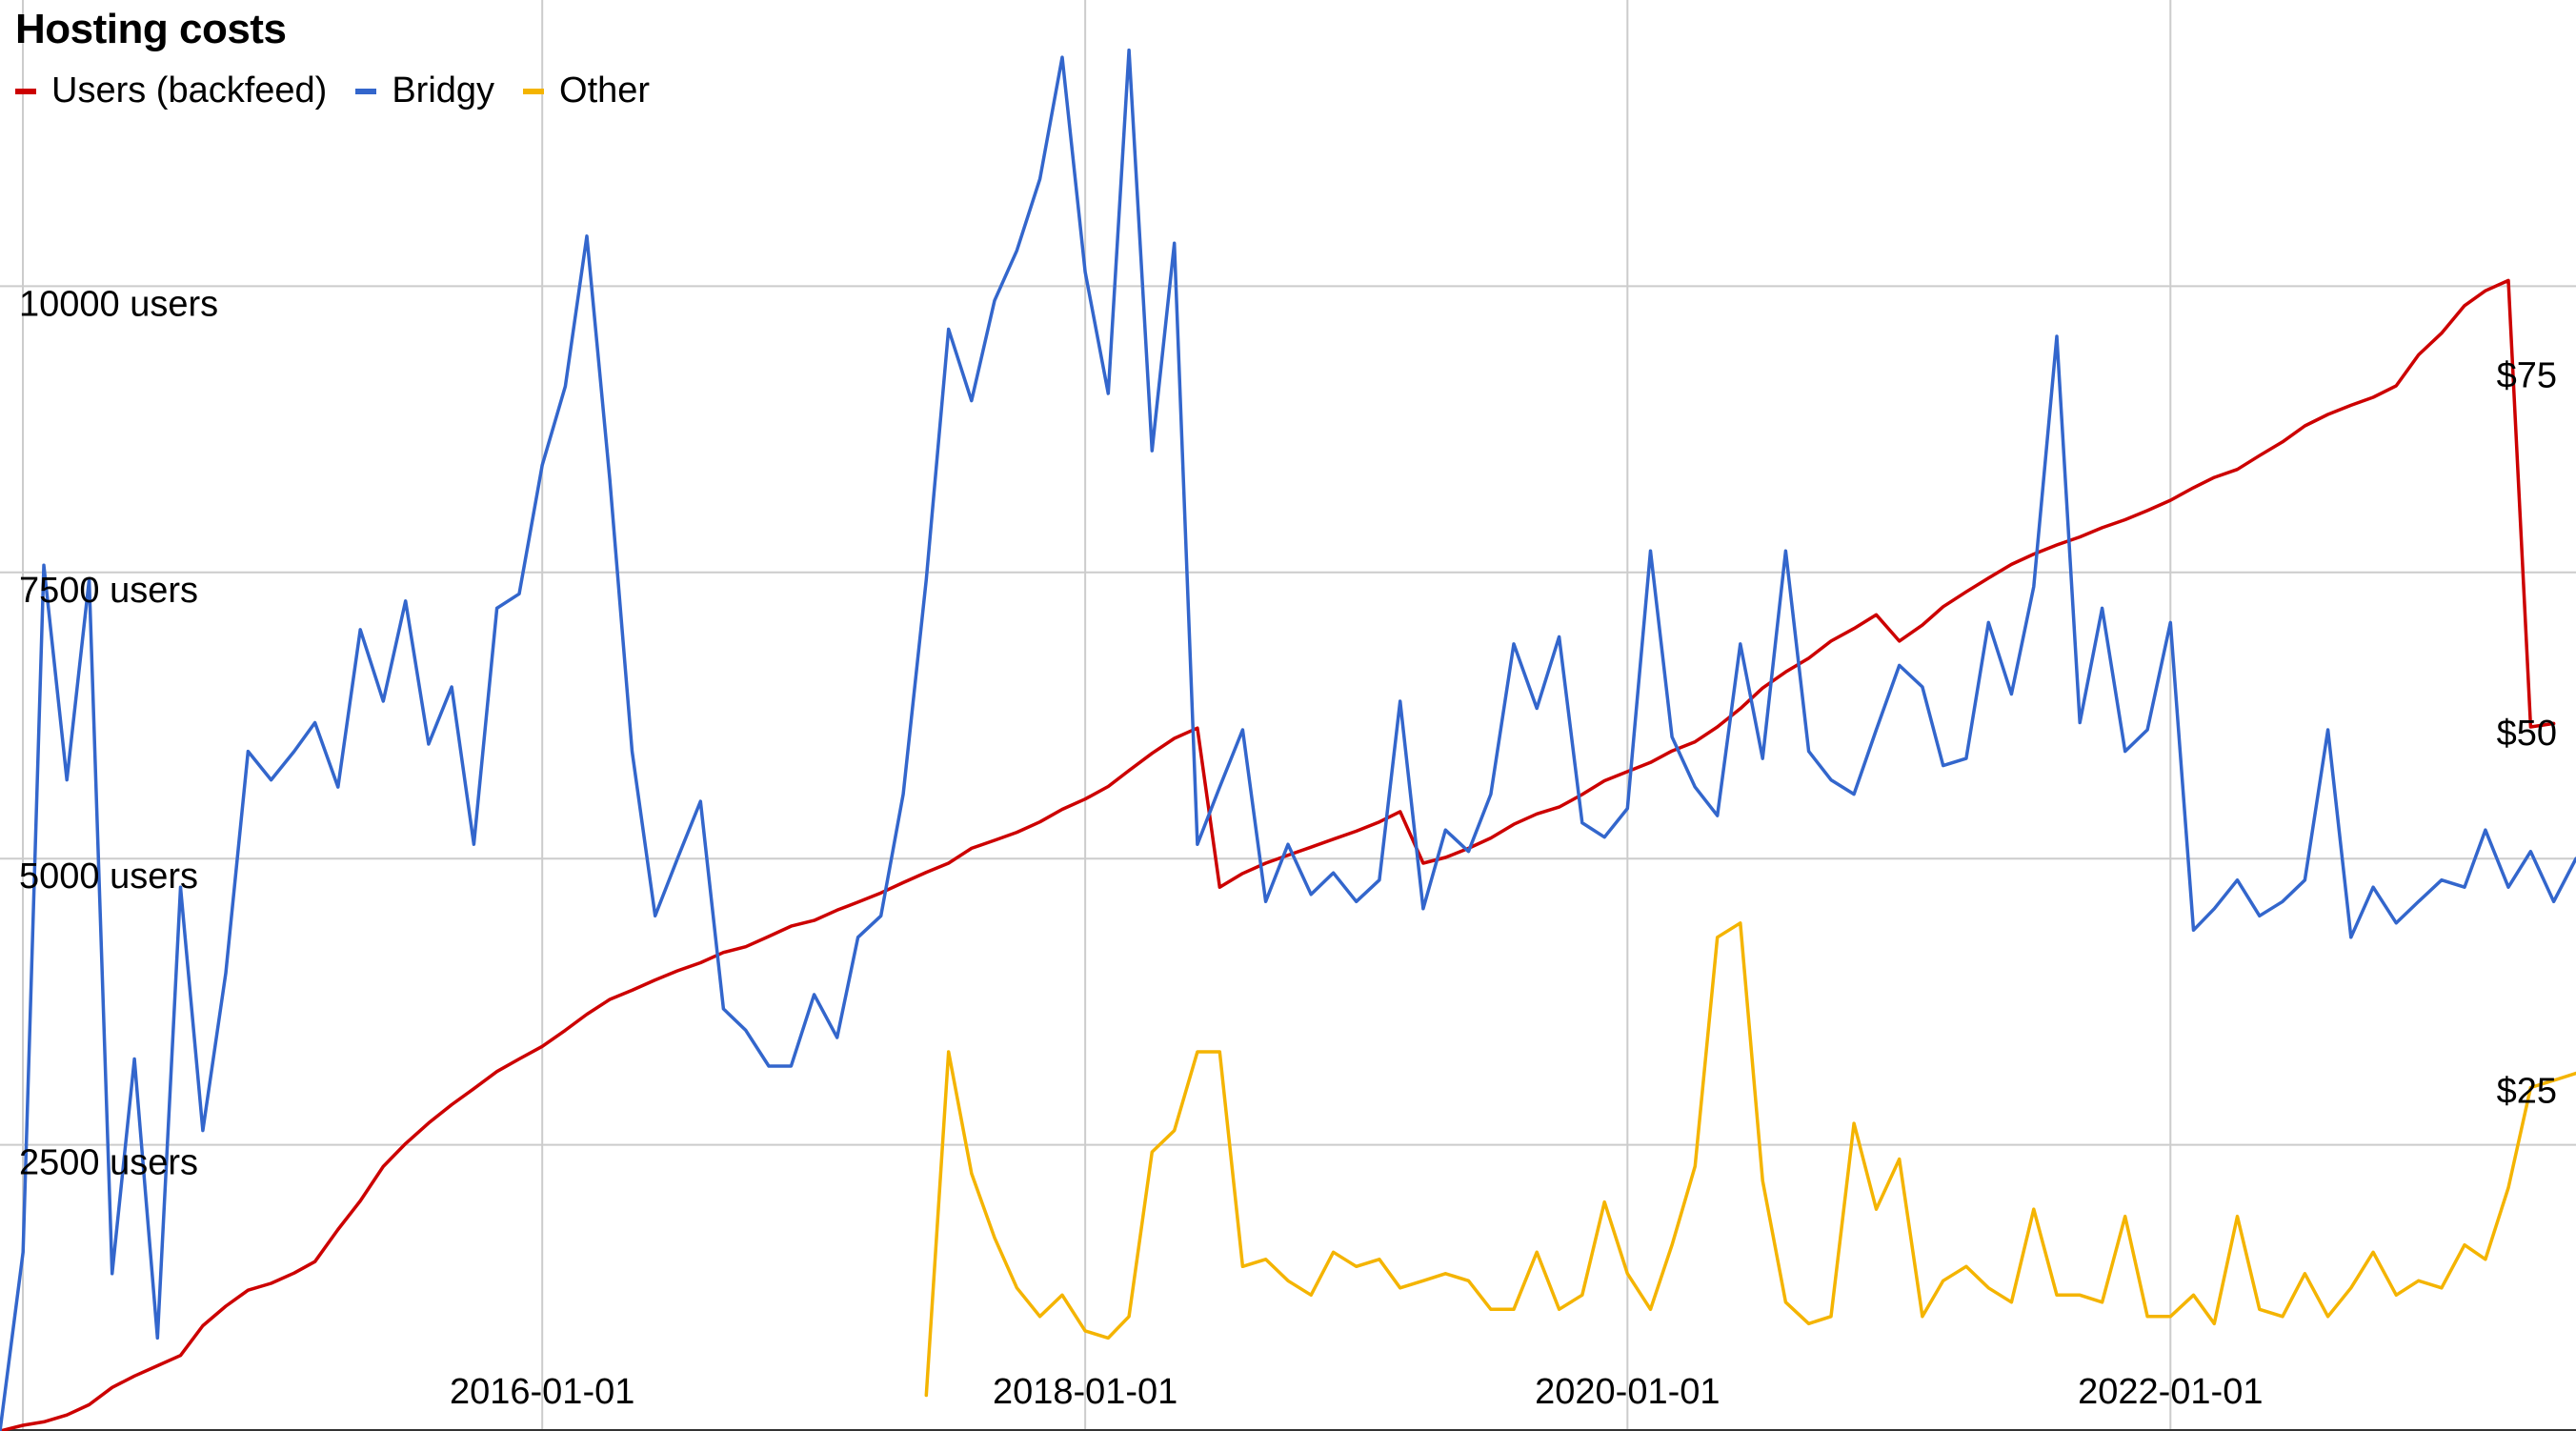 The width and height of the screenshot is (2576, 1431). Describe the element at coordinates (108, 877) in the screenshot. I see `y-left-tick-label-1: 5000 users` at that location.